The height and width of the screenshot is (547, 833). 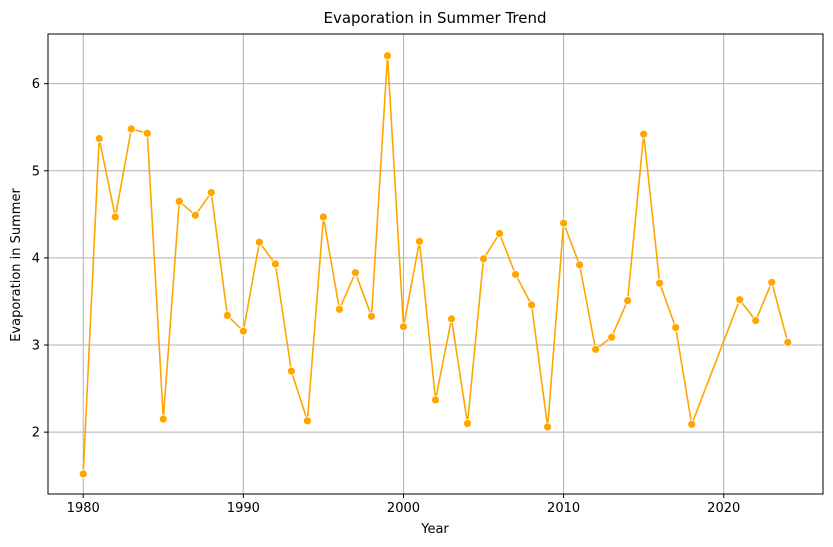 What do you see at coordinates (36, 171) in the screenshot?
I see `y-tick-label: 5` at bounding box center [36, 171].